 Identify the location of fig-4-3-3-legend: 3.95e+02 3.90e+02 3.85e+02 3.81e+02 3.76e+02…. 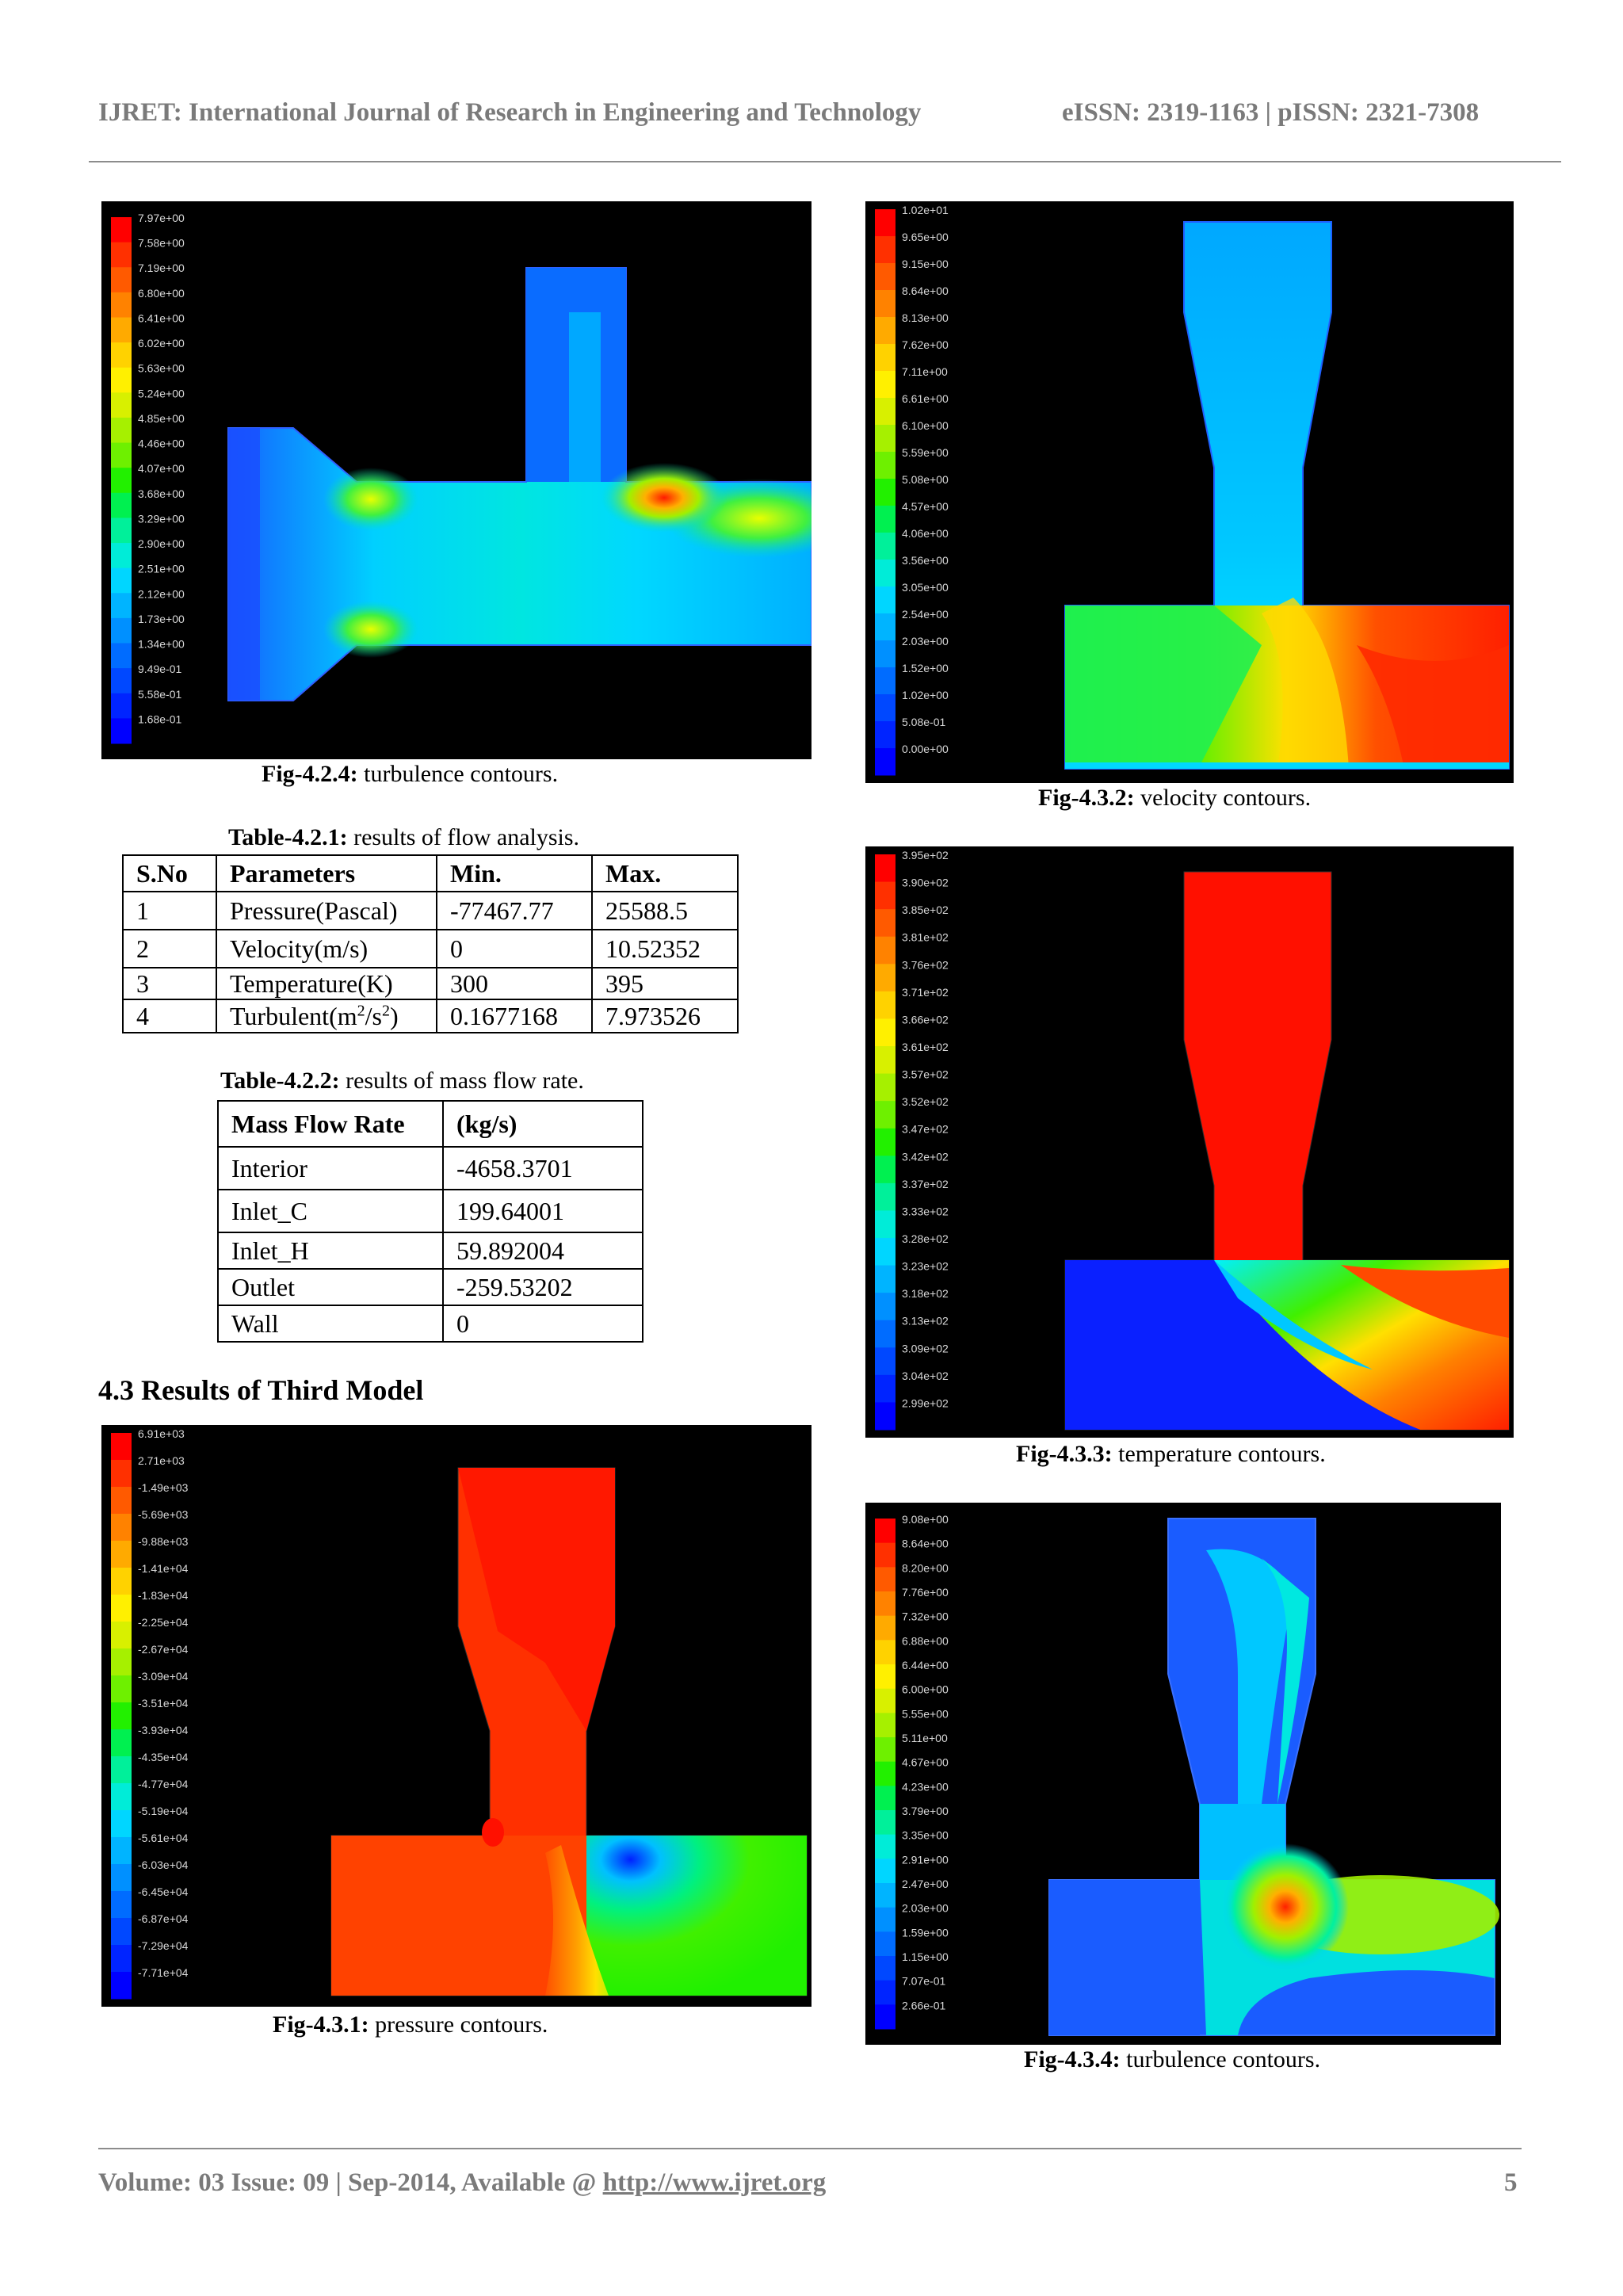
(912, 1140).